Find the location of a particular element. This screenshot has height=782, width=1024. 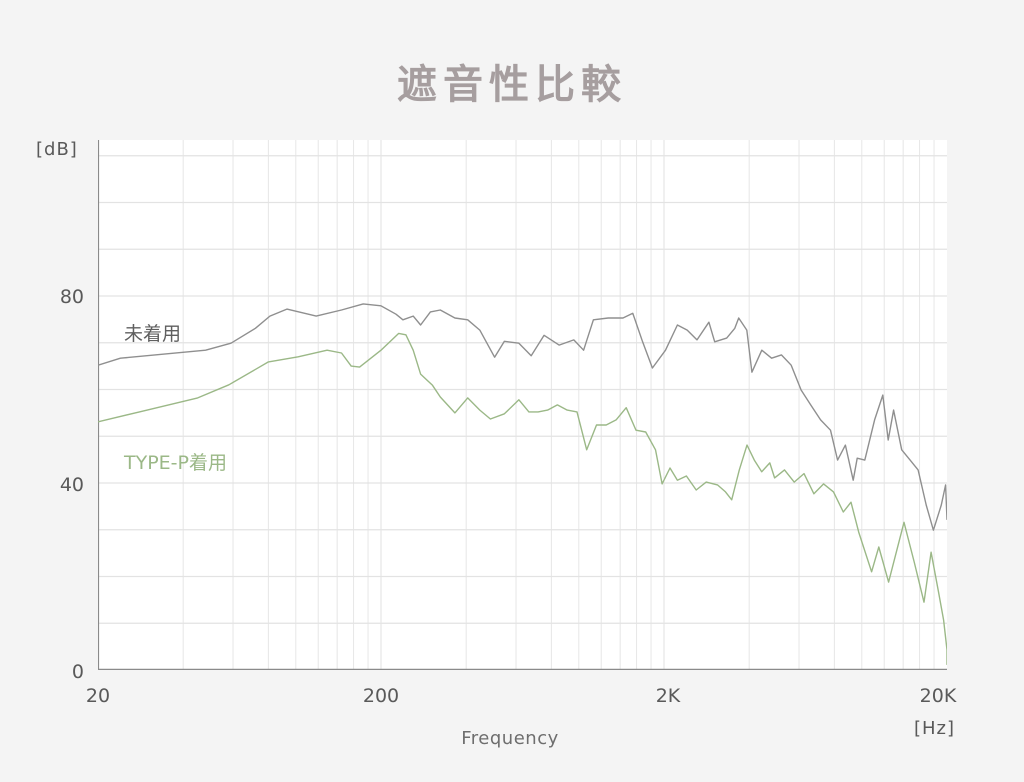

y-tick-40: 40 is located at coordinates (71, 485).